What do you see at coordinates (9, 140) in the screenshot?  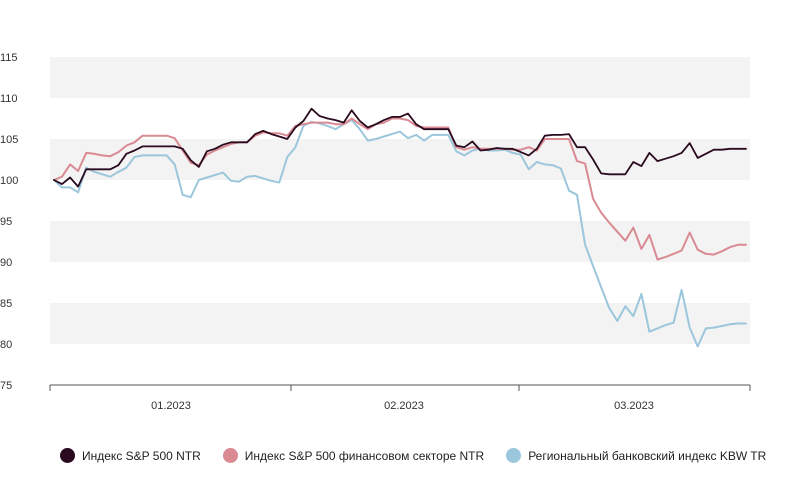 I see `y-tick-label-105: 105` at bounding box center [9, 140].